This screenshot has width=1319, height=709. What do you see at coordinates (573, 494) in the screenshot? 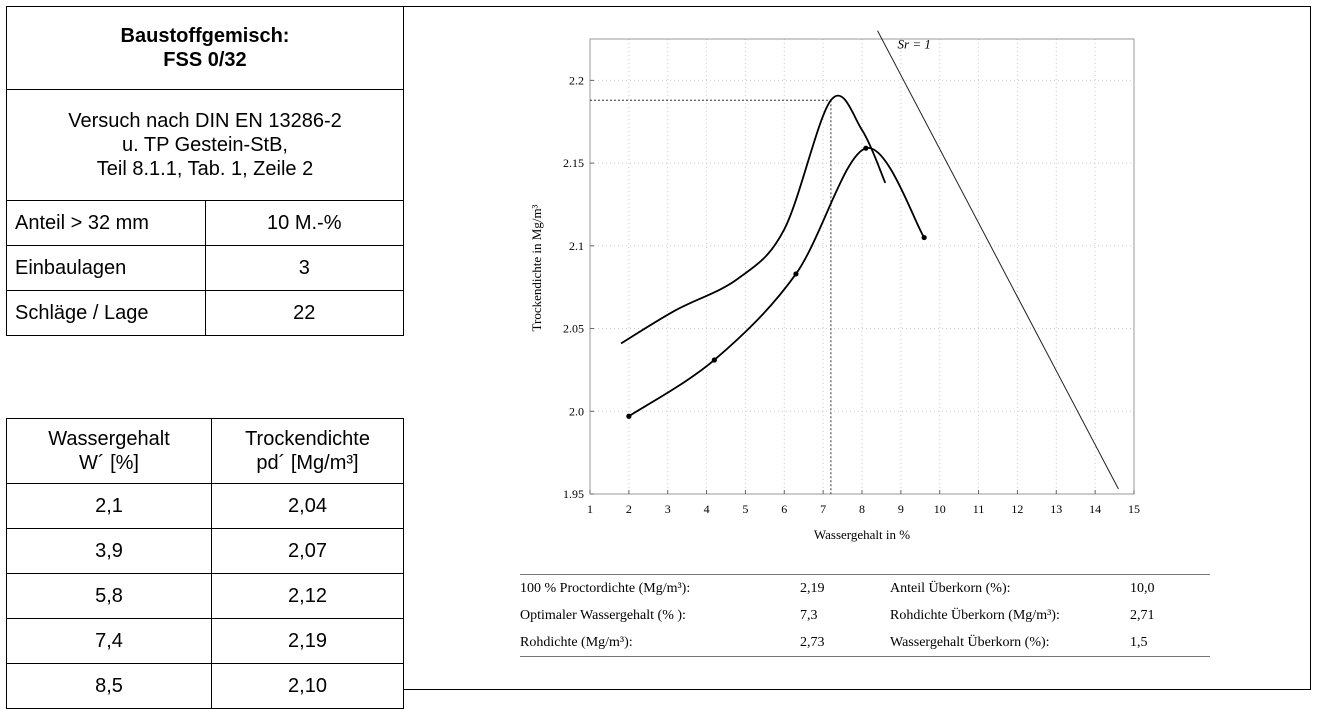
I see `y-tick-label: 1.95` at bounding box center [573, 494].